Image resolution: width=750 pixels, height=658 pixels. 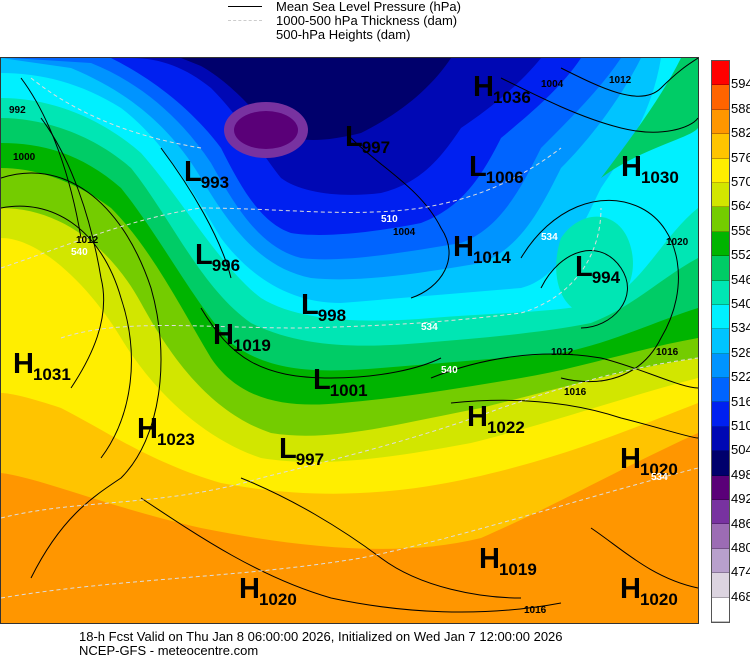 I want to click on colorbar, so click(x=720, y=341).